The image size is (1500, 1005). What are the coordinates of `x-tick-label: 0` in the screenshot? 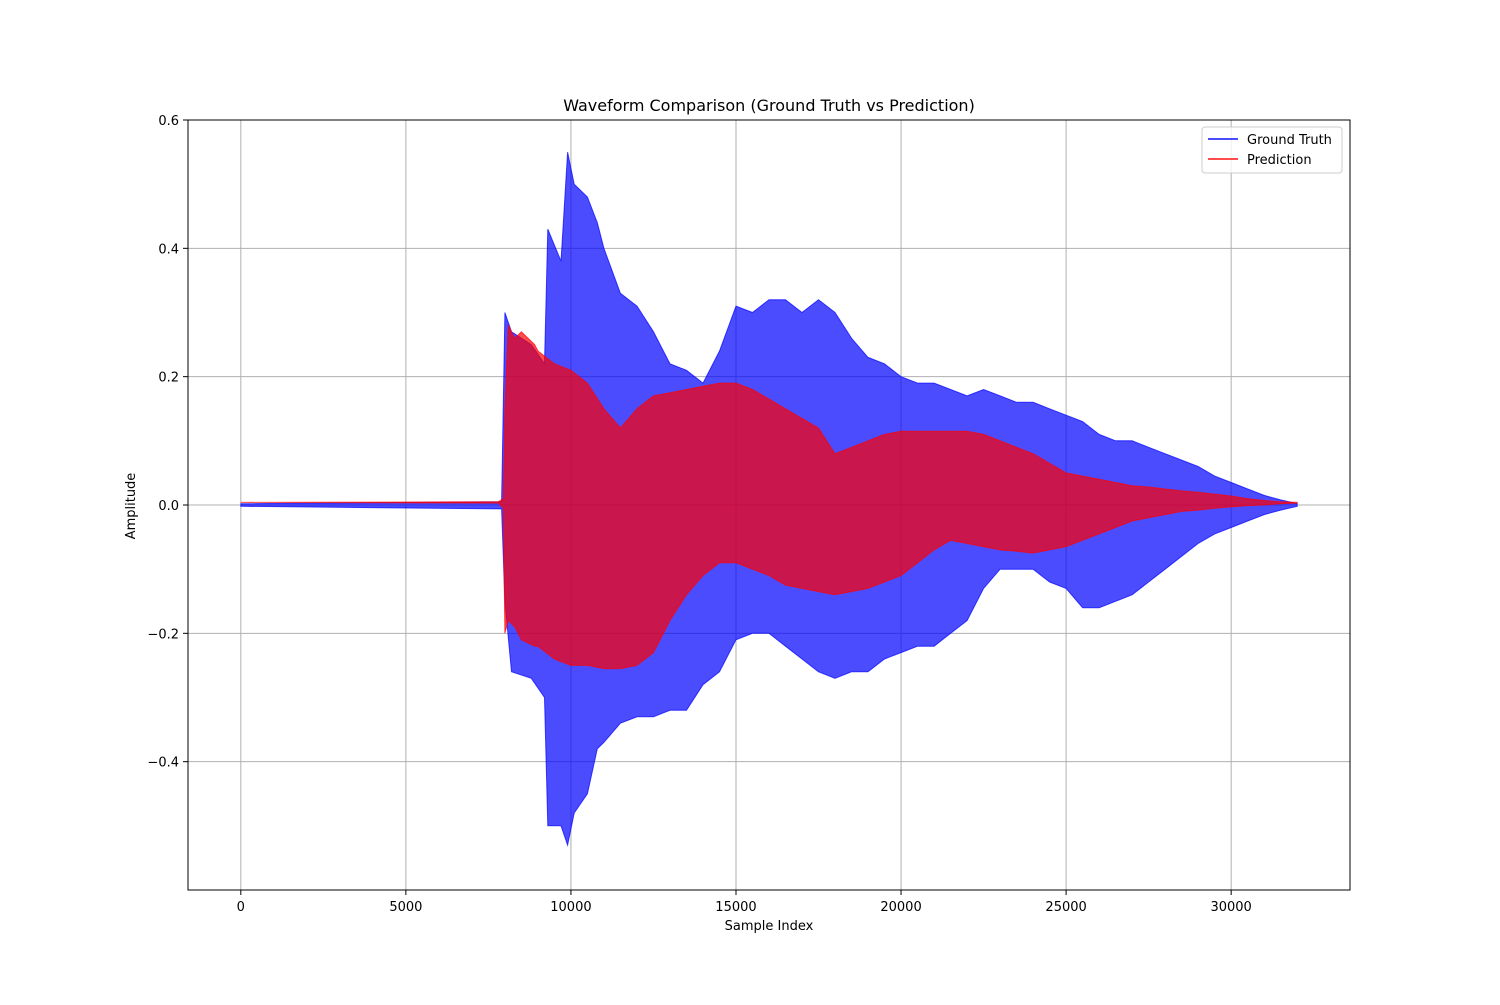 It's located at (241, 907).